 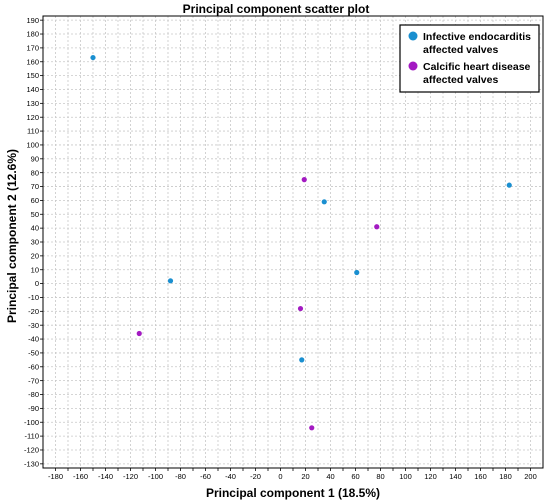 I want to click on y-tick-label: -10, so click(x=33, y=297).